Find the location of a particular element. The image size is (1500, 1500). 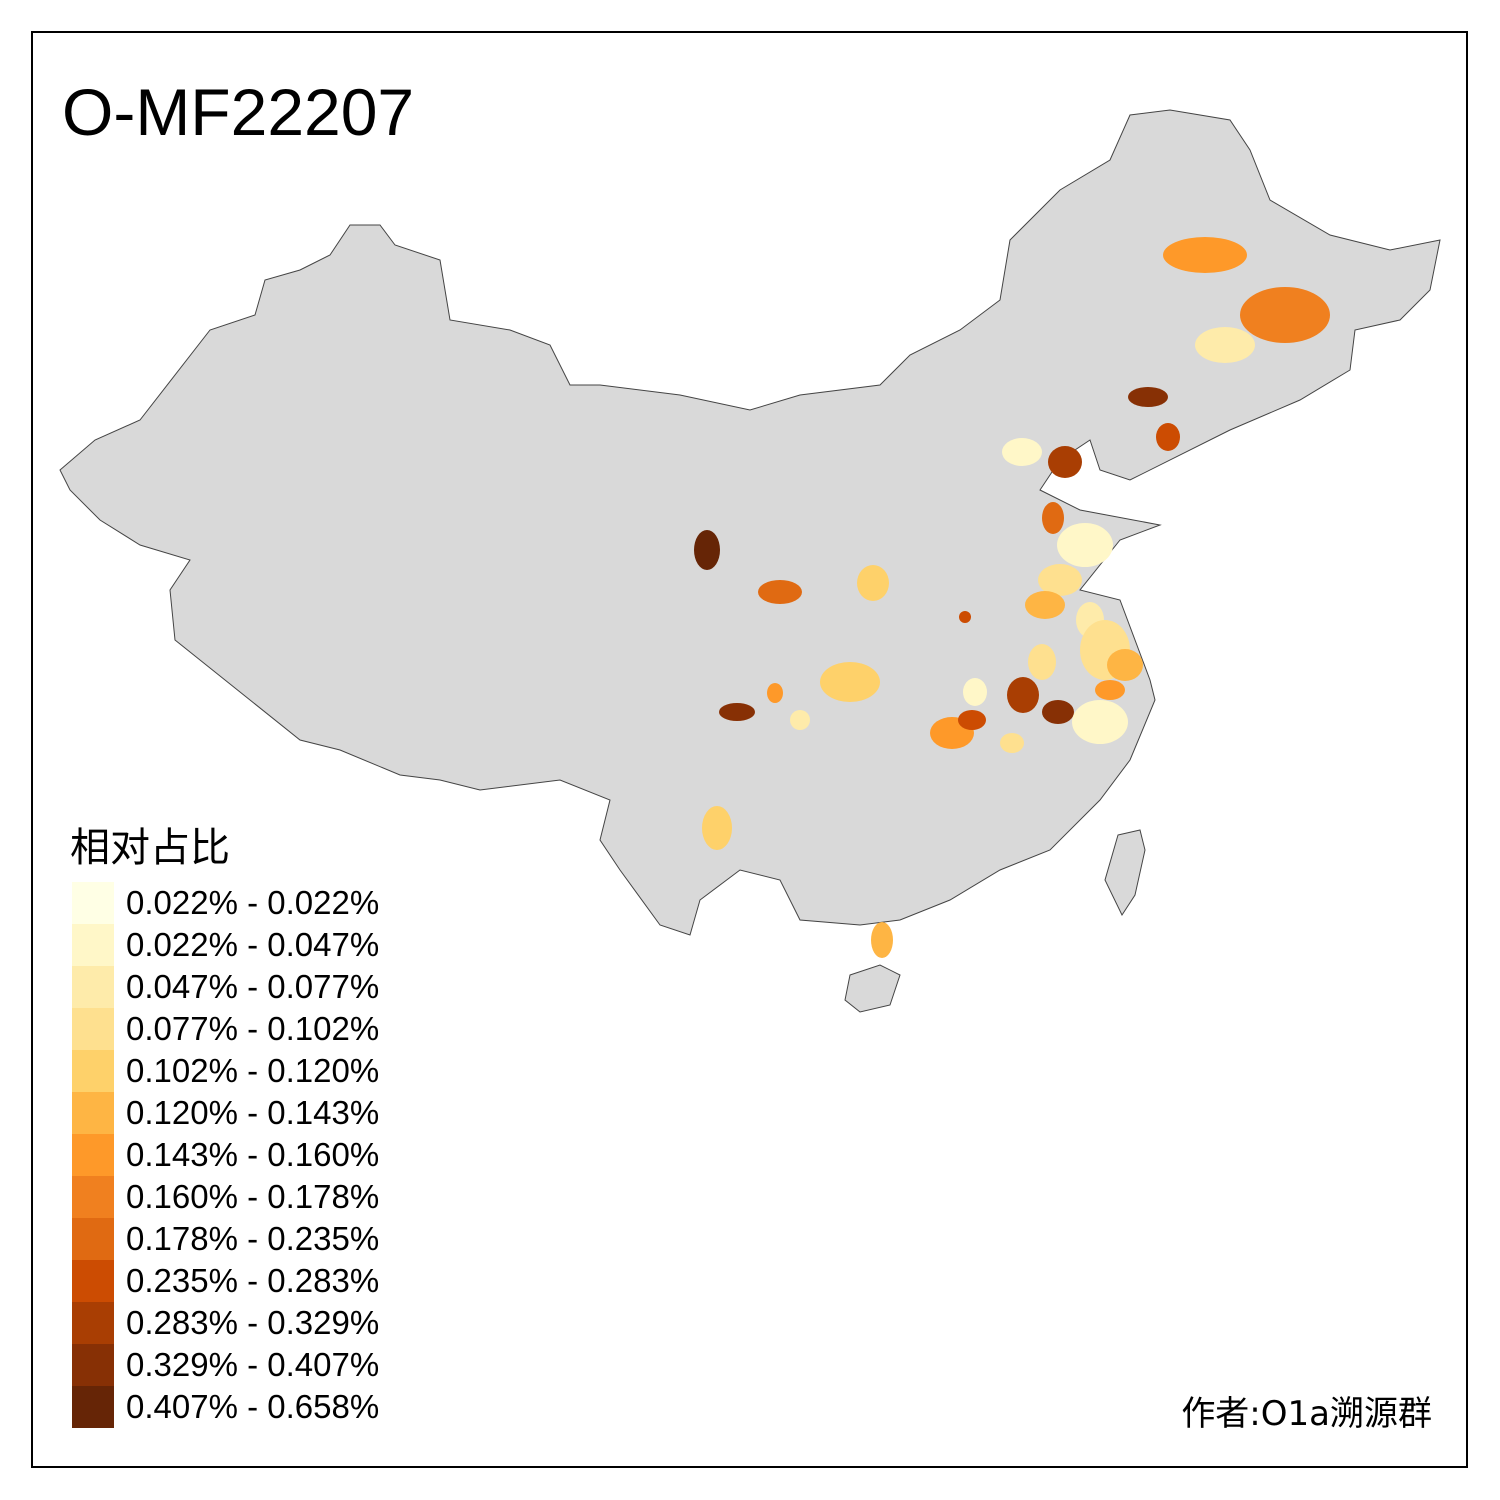

legend-label: 0.235% - 0.283% is located at coordinates (253, 1280).